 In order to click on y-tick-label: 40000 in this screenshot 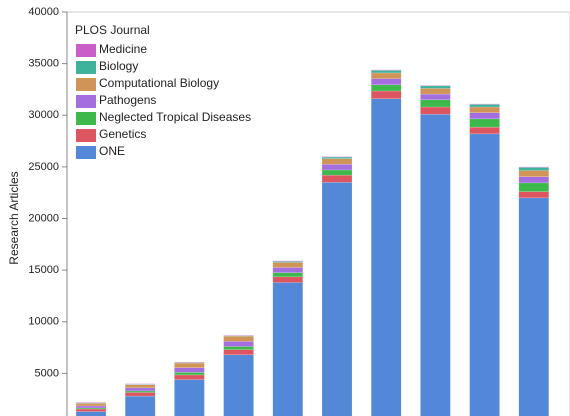, I will do `click(43, 12)`.